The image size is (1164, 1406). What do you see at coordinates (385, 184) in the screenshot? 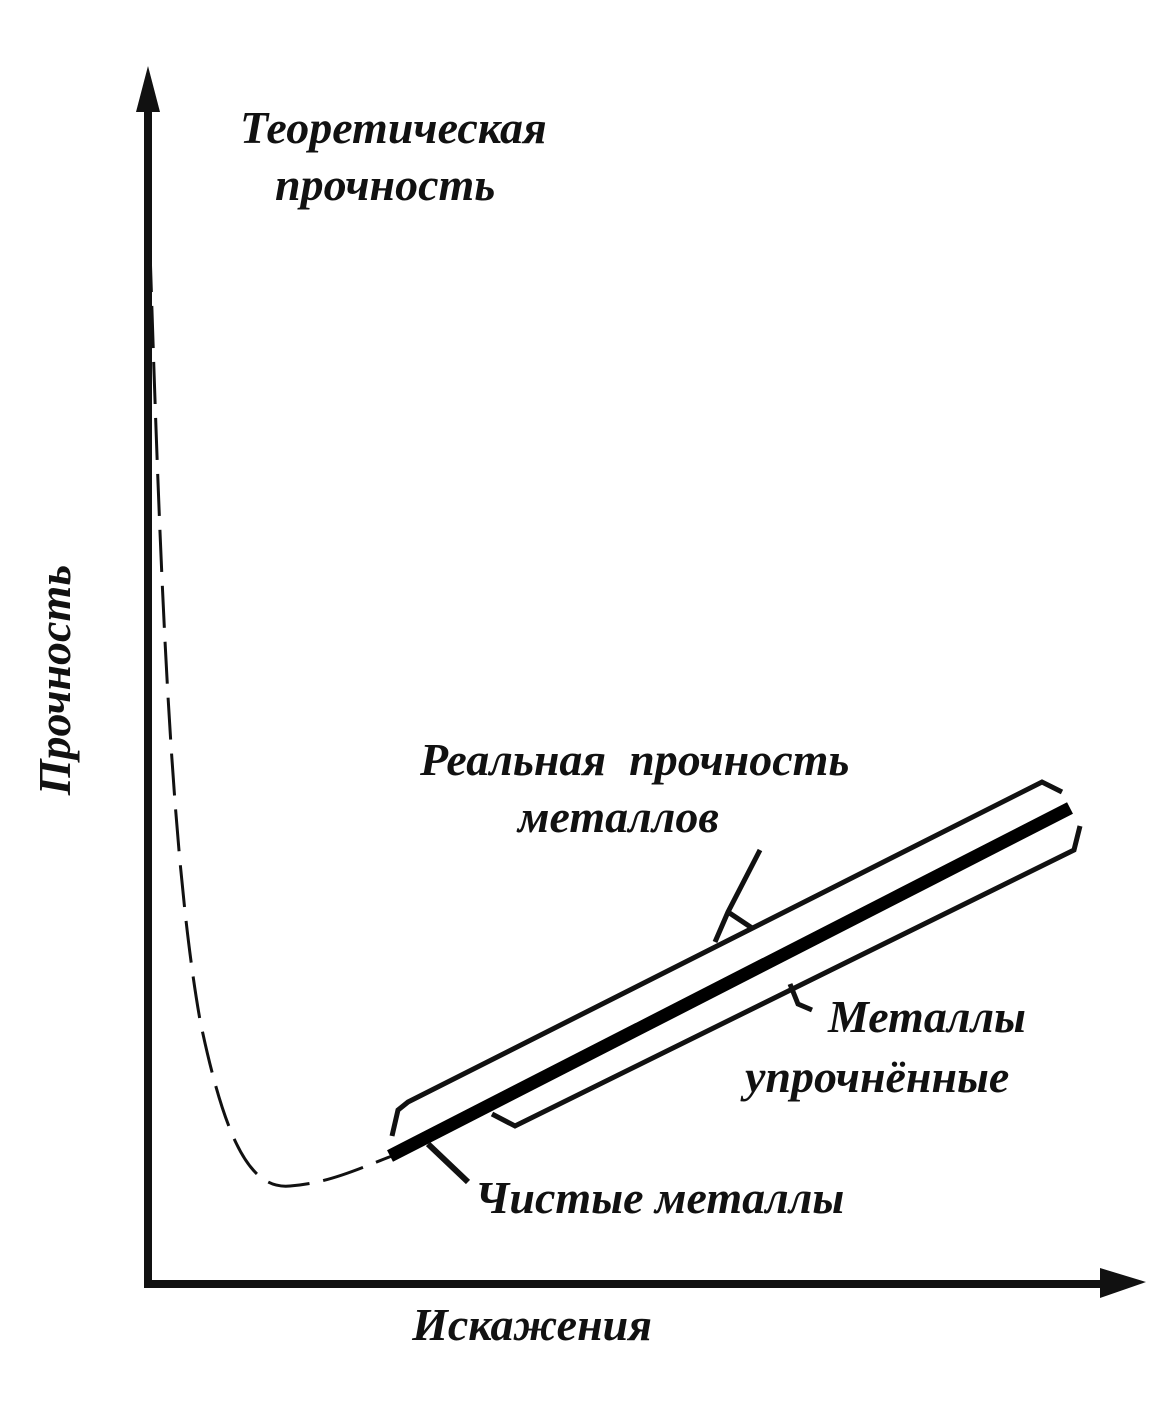
I see `title-line: прочность` at bounding box center [385, 184].